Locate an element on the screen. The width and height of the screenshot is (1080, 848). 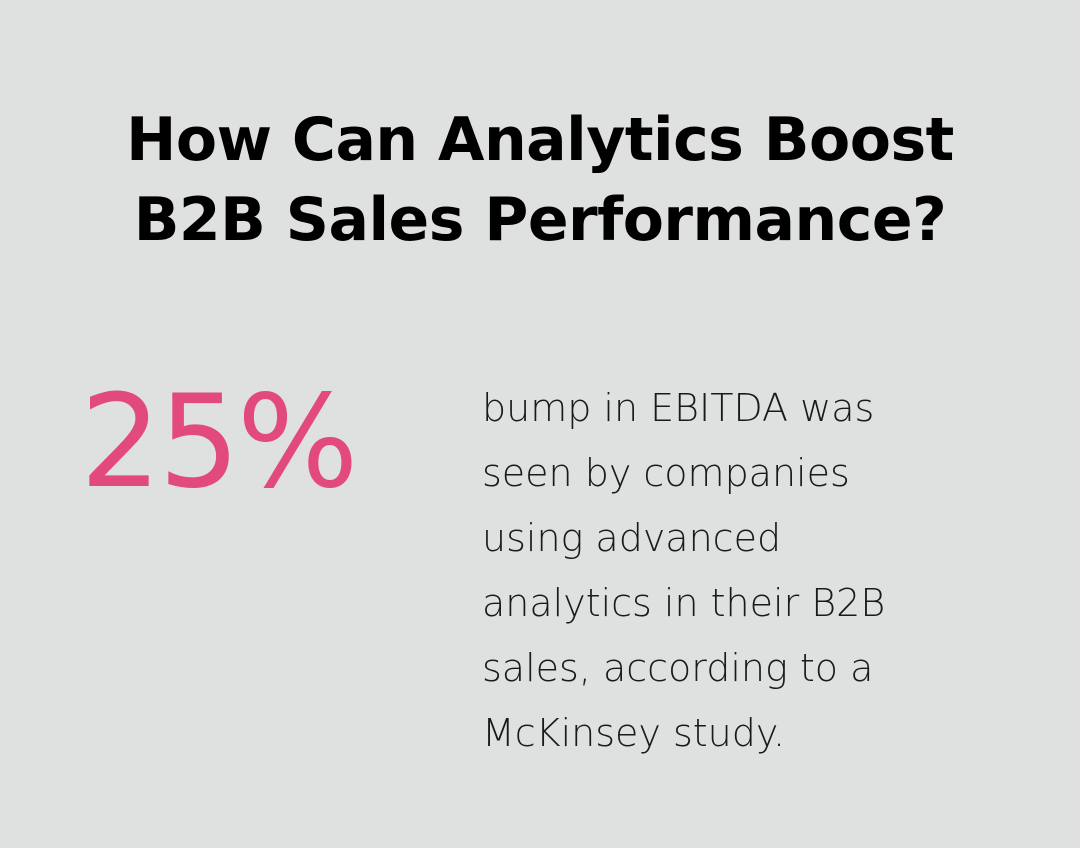
description-line: McKinsey study. is located at coordinates (634, 733).